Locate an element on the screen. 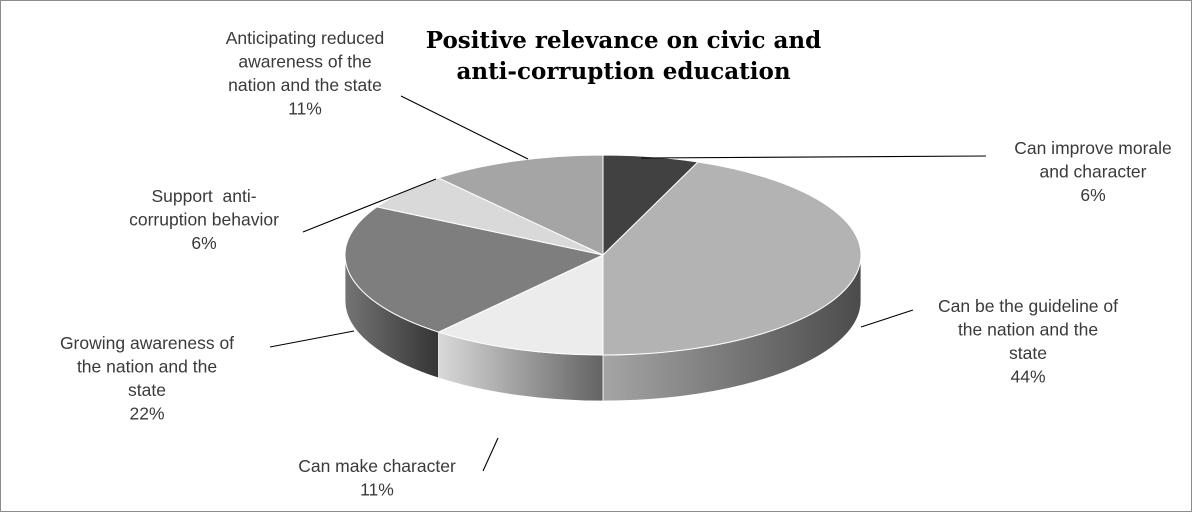 The width and height of the screenshot is (1192, 512). slice-label-1: Can improve morale and character 6% is located at coordinates (1093, 171).